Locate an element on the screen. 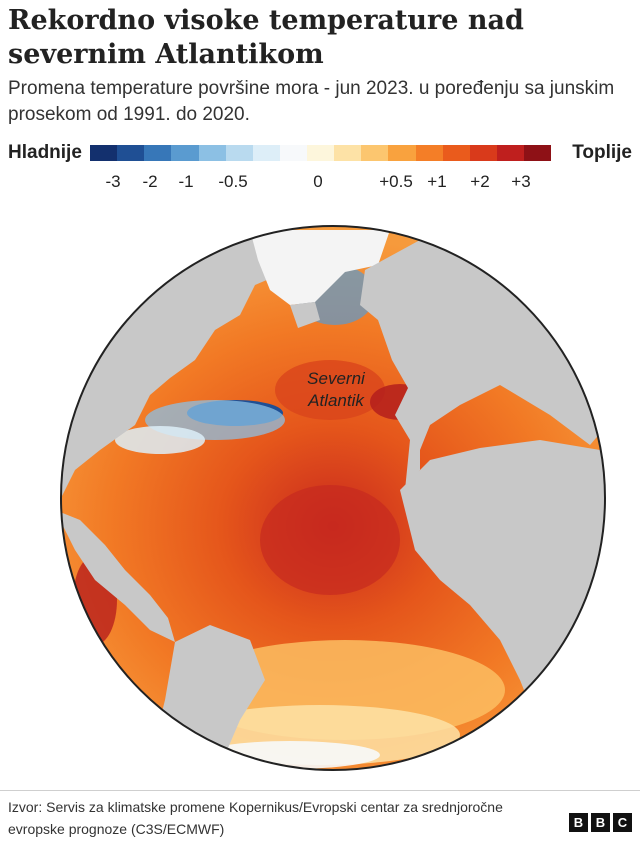  tick-label: +2 is located at coordinates (480, 181).